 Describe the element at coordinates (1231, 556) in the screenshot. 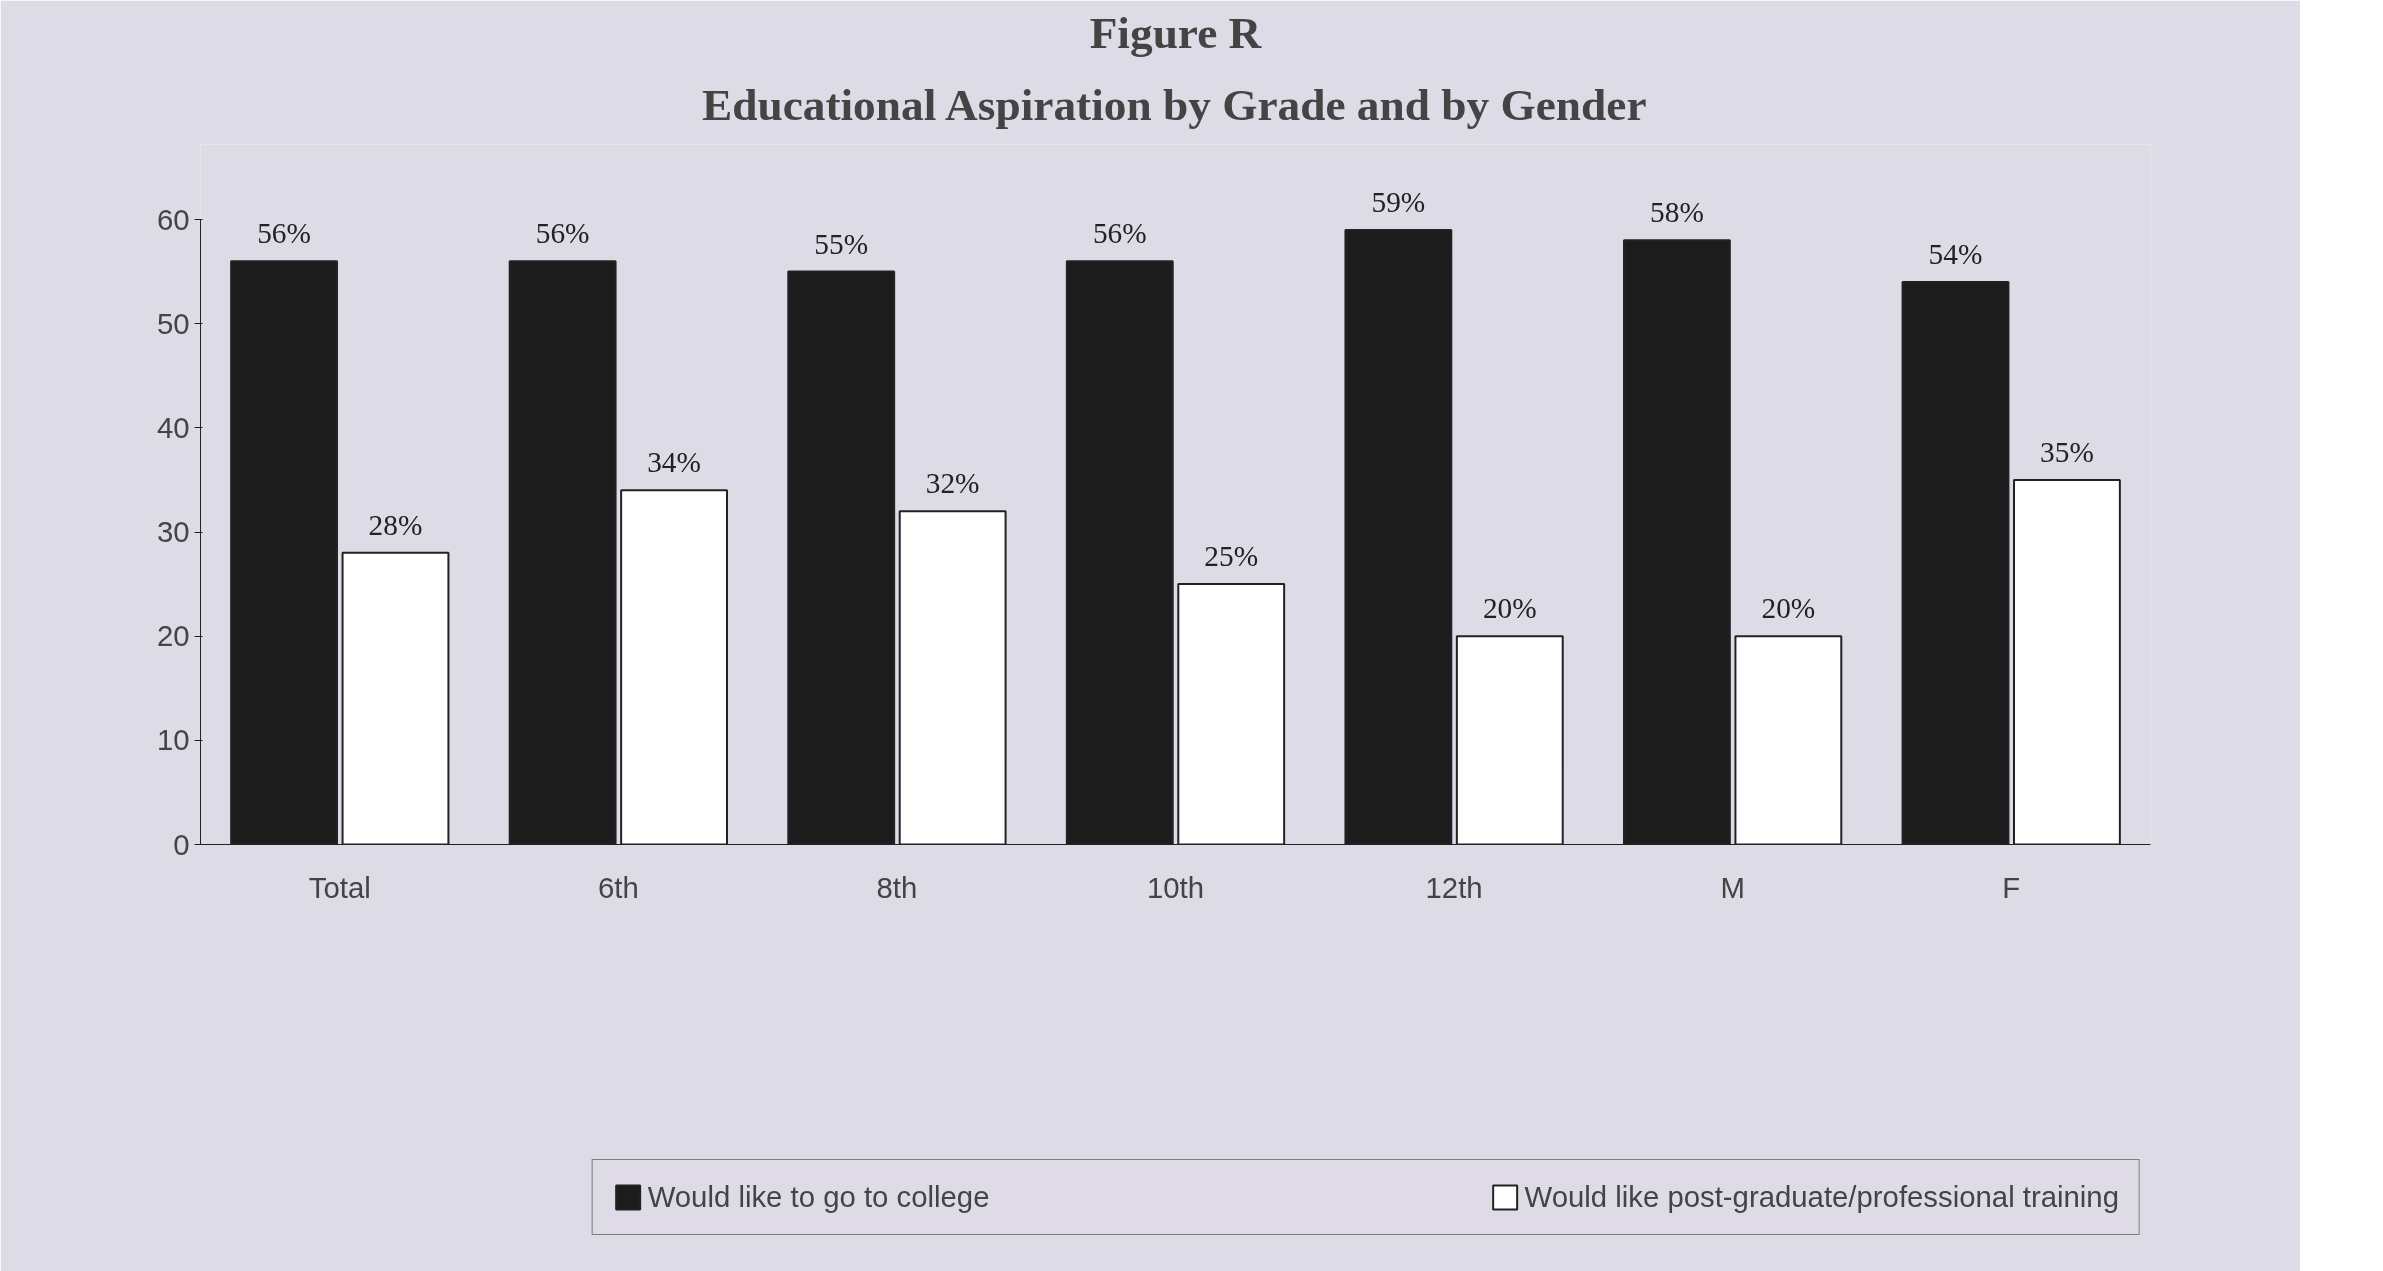

I see `data-label: 25%` at that location.